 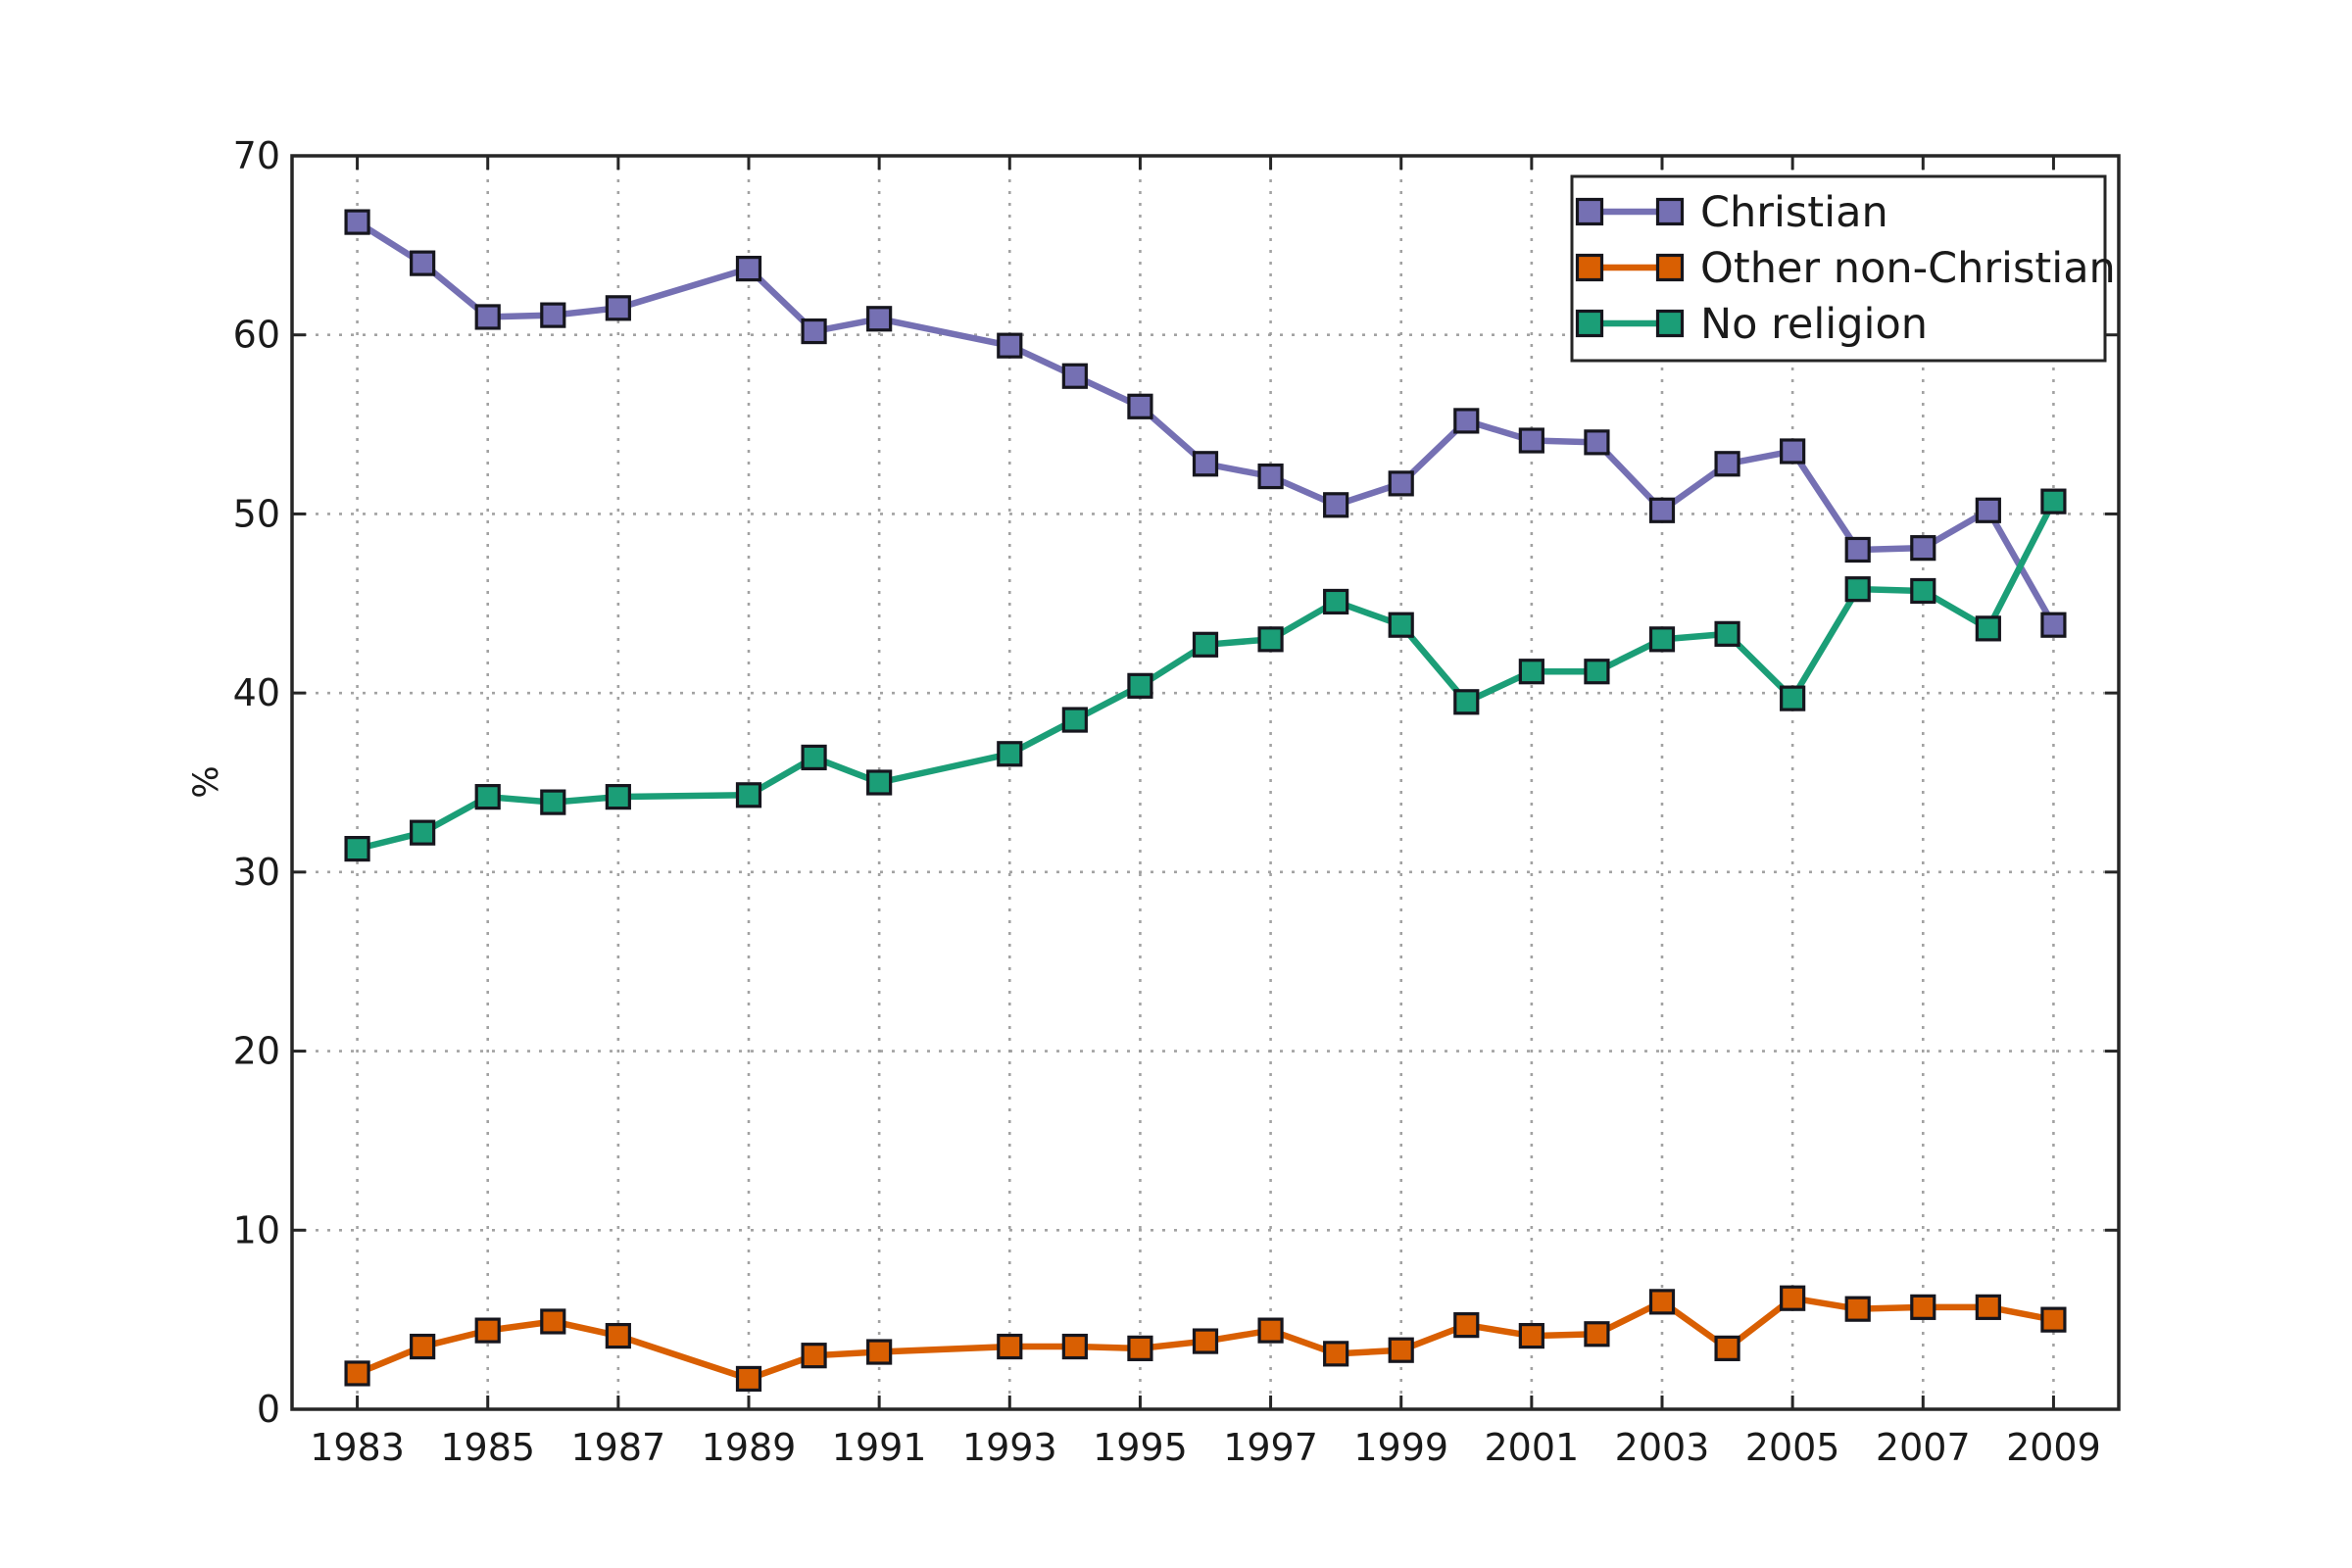 What do you see at coordinates (1009, 1447) in the screenshot?
I see `x-tick-label: 1993` at bounding box center [1009, 1447].